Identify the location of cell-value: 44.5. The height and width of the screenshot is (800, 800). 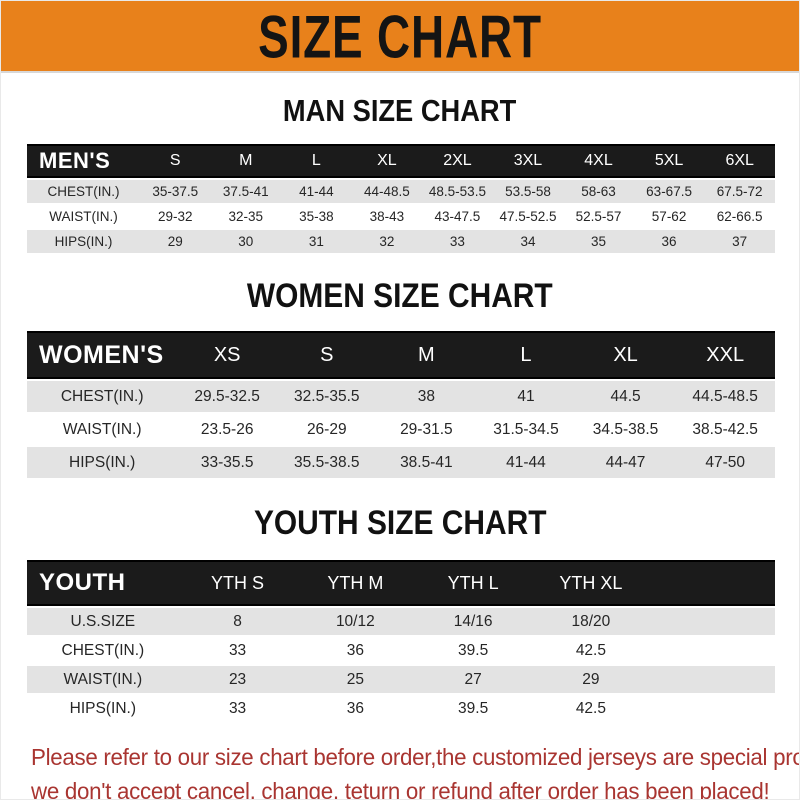
(625, 396).